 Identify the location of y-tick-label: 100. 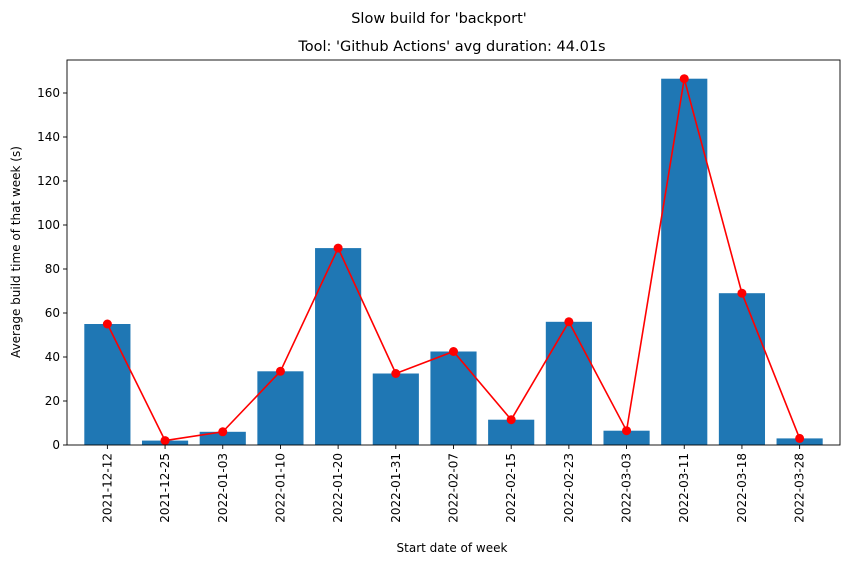
(48, 225).